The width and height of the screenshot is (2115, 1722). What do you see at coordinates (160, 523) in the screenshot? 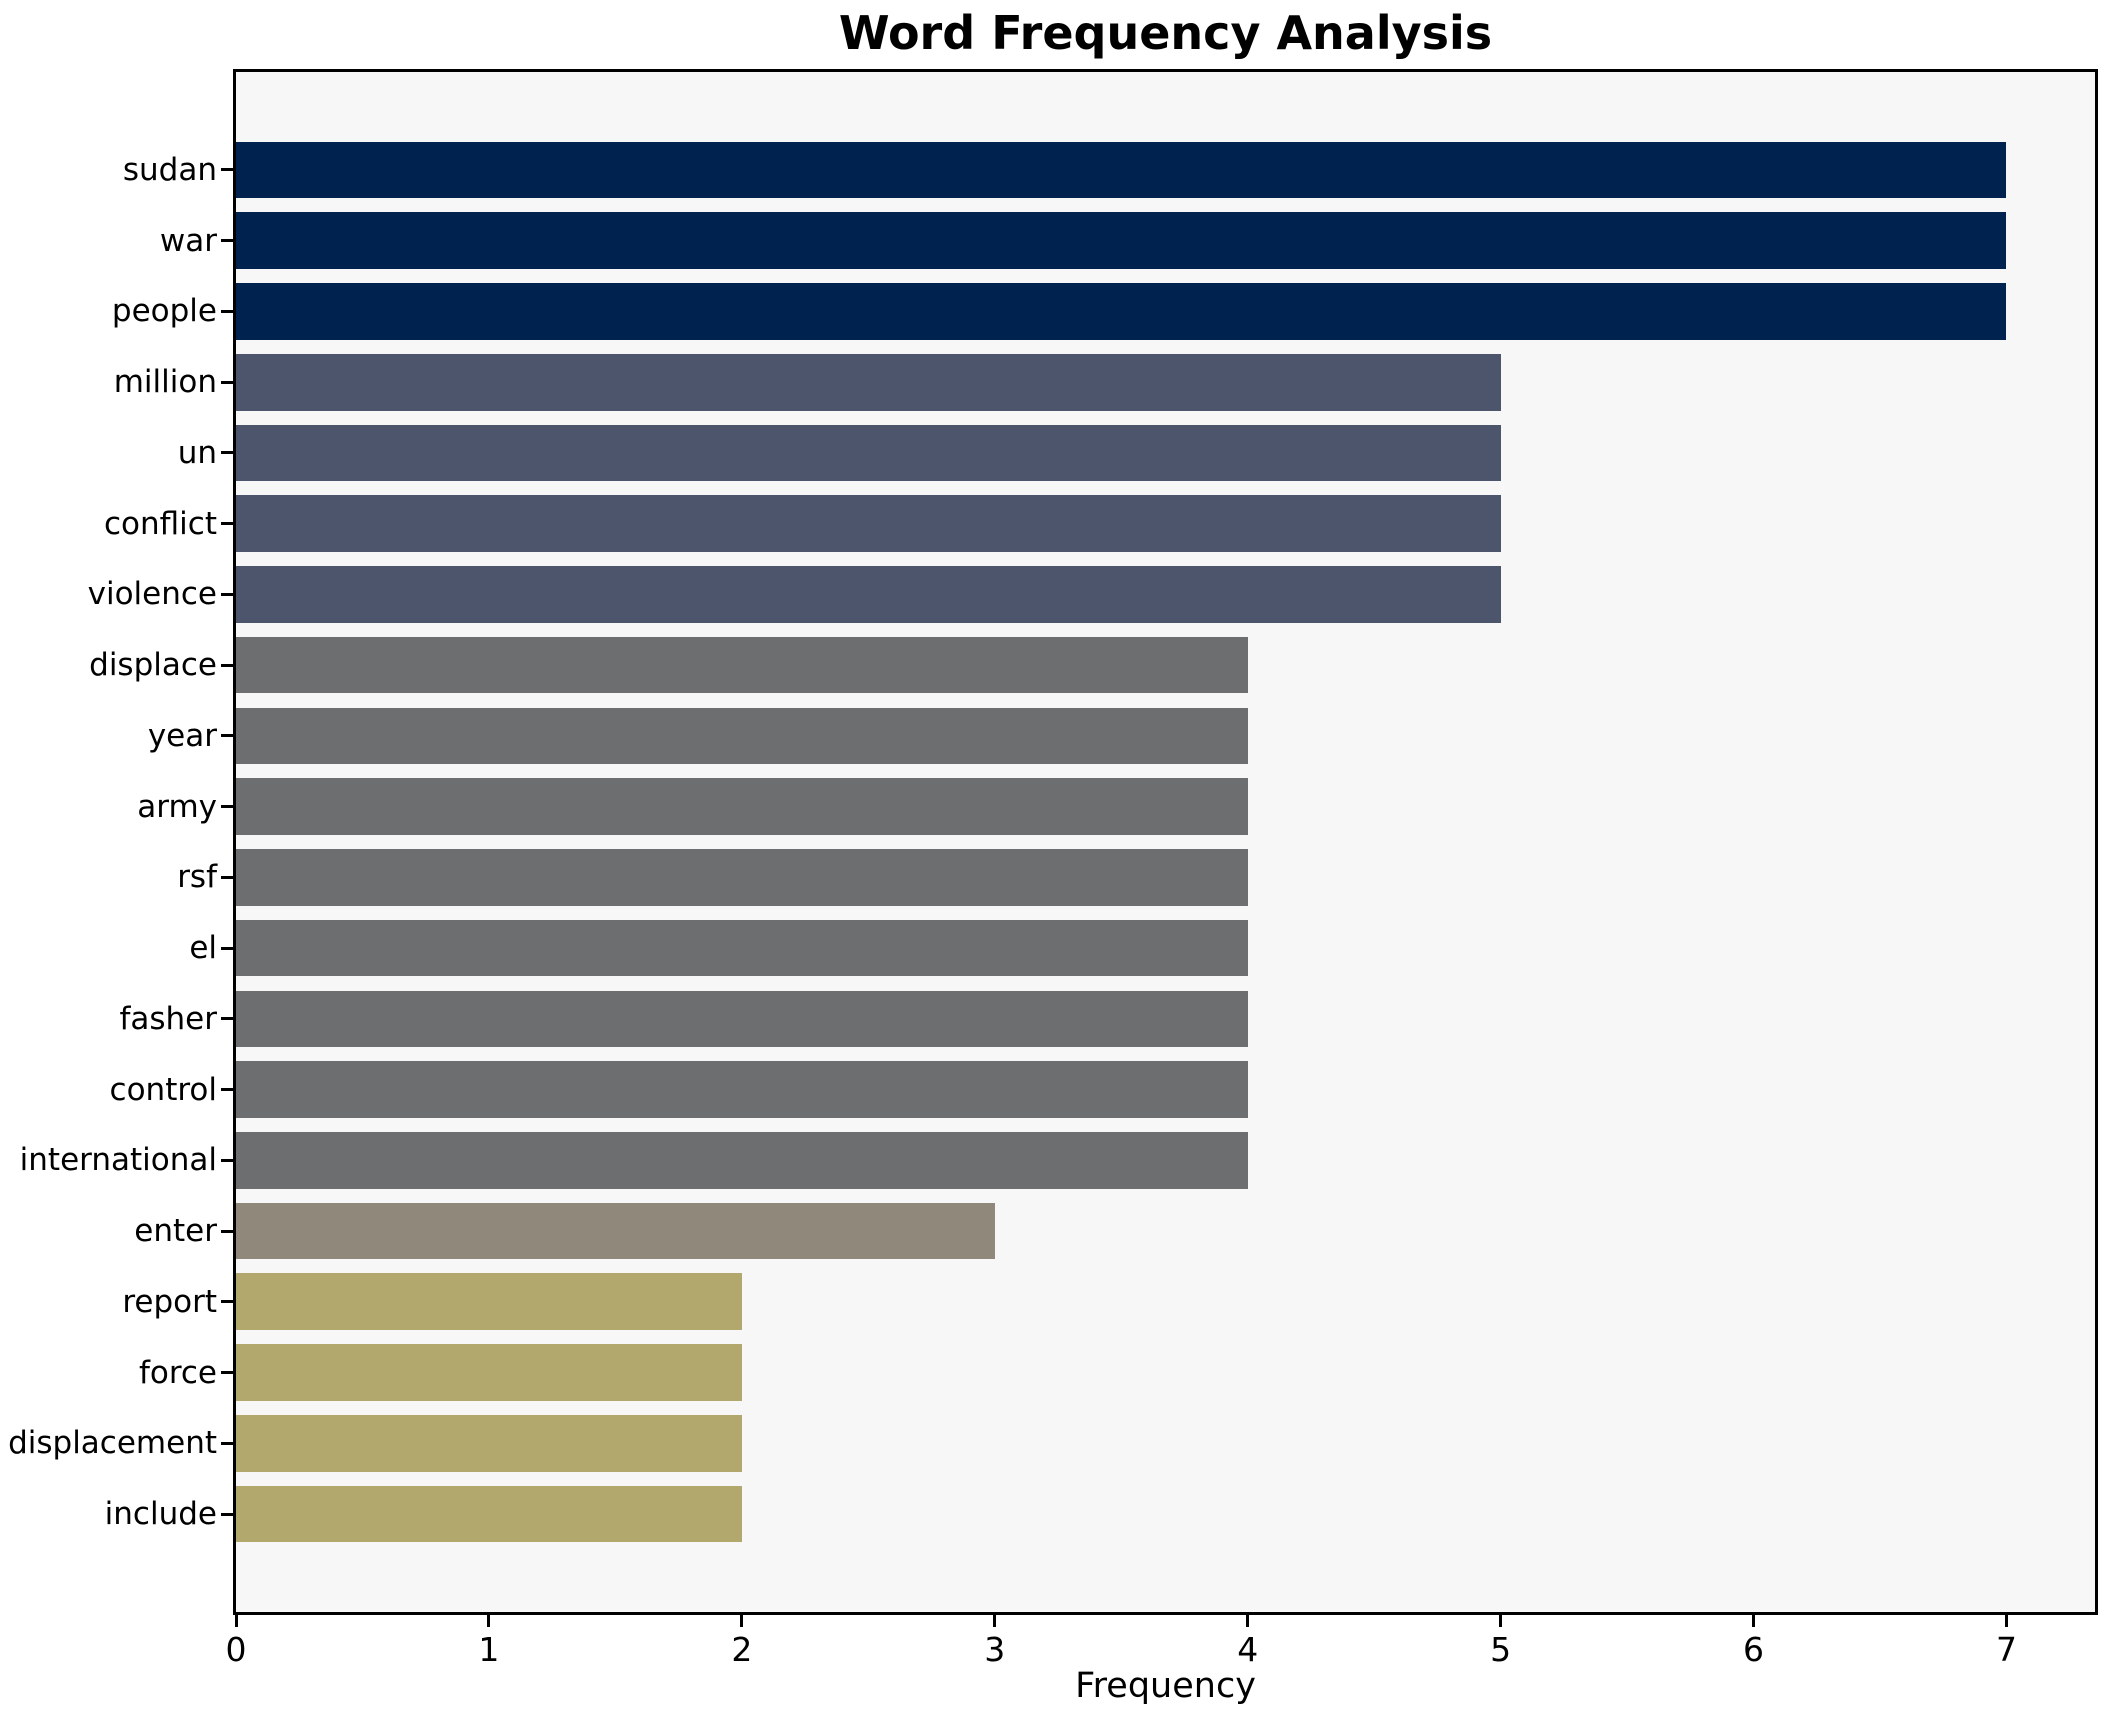
I see `y-tick-label-conflict: conflict` at bounding box center [160, 523].